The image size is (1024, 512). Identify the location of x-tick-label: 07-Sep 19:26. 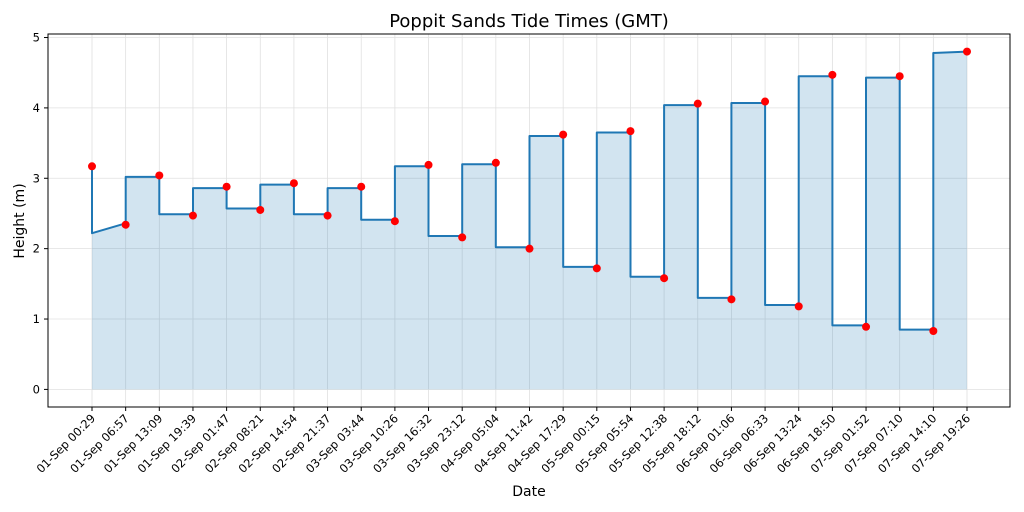
(941, 443).